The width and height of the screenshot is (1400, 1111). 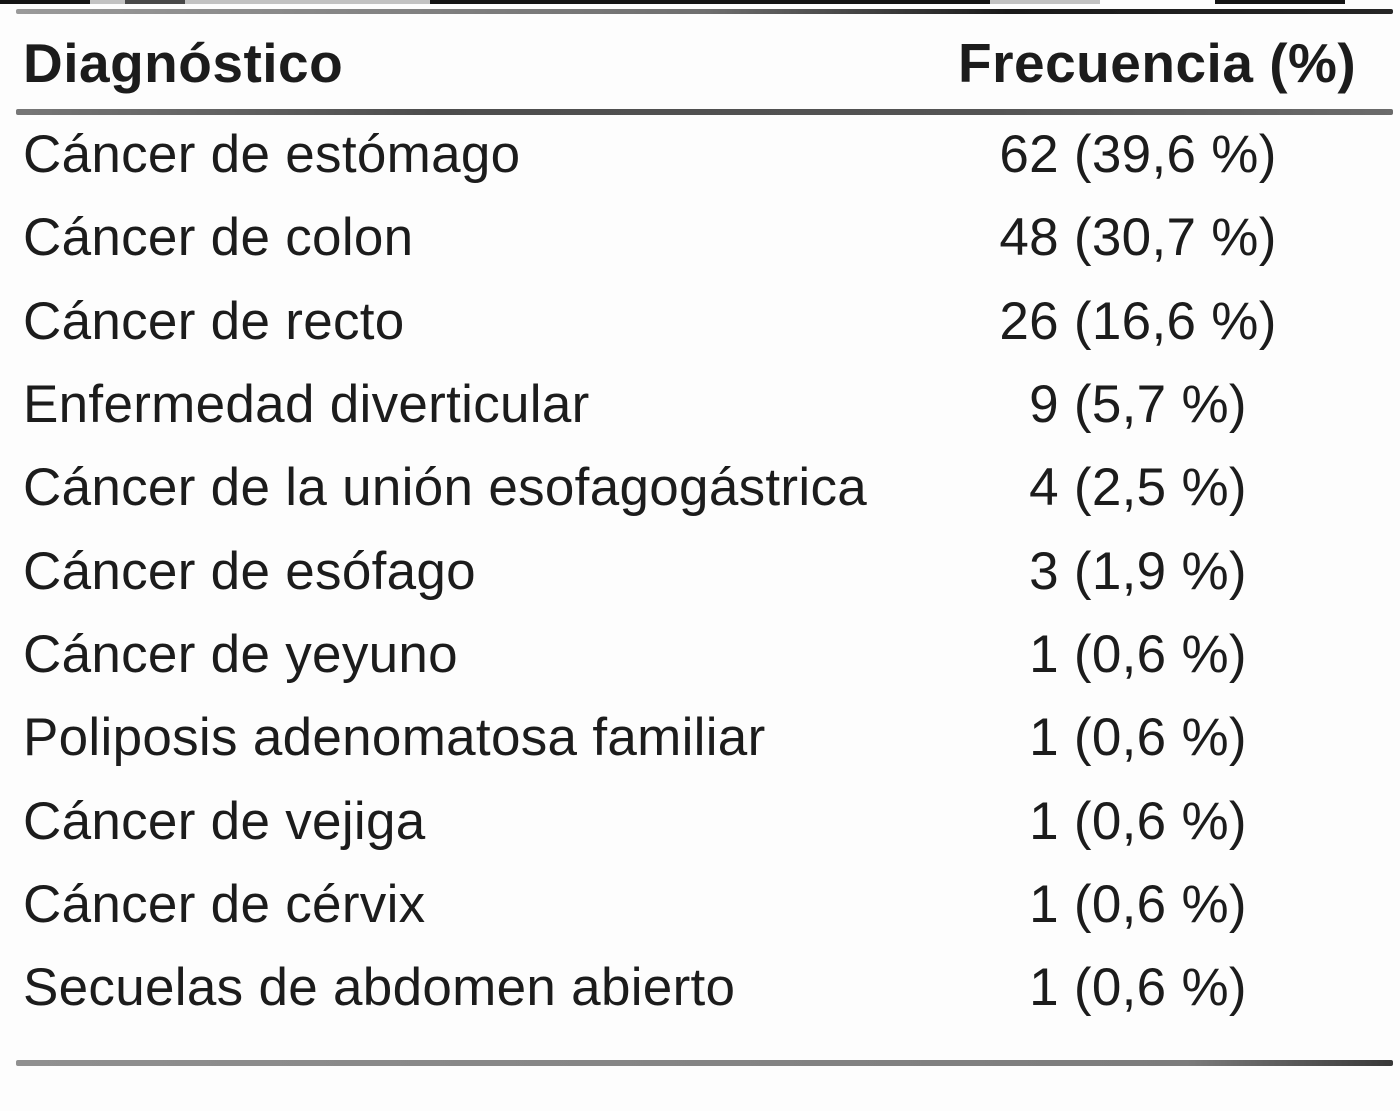 I want to click on col-header-frecuencia: Frecuencia (%), so click(x=1157, y=63).